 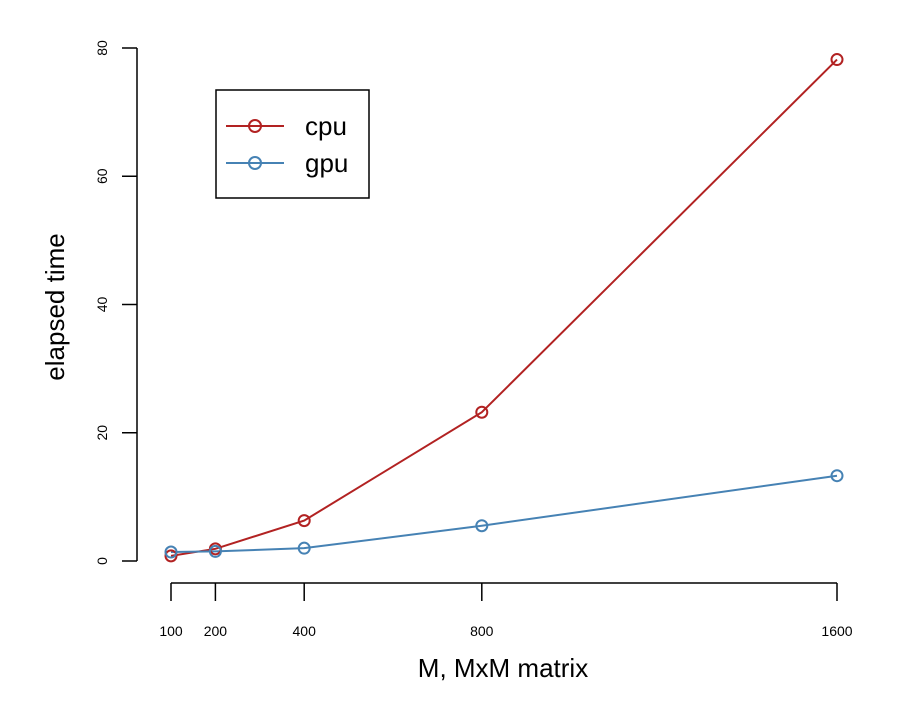 I want to click on x-tick-label-800: 800, so click(x=482, y=631).